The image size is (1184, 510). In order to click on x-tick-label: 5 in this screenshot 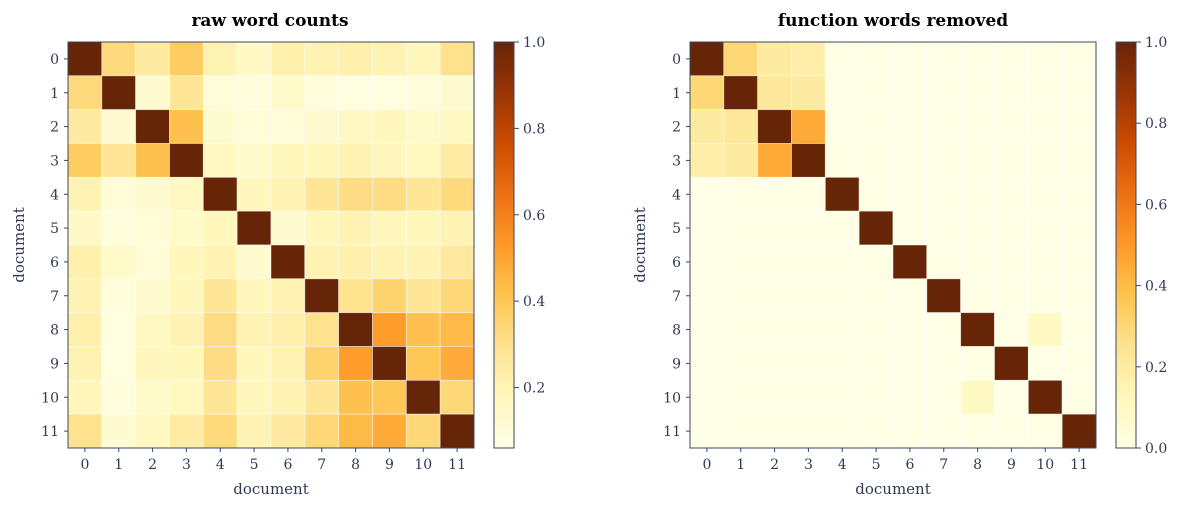, I will do `click(876, 465)`.